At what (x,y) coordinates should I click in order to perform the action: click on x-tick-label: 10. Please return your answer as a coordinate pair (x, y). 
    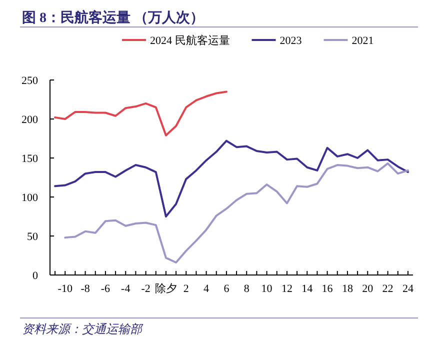
    Looking at the image, I should click on (267, 289).